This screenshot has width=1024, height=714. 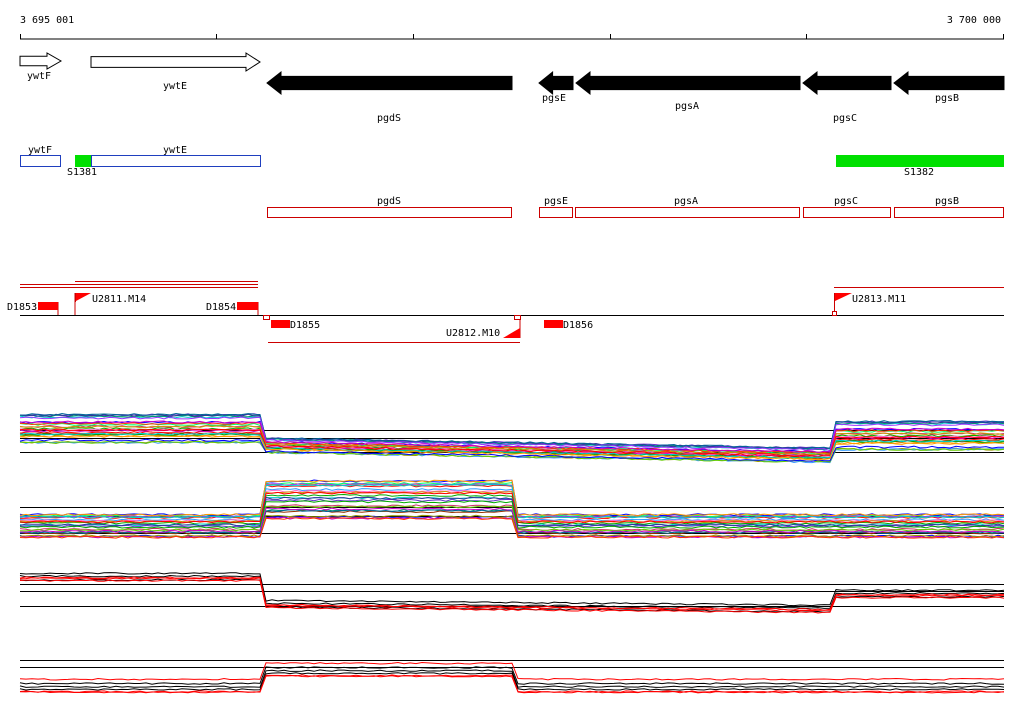 What do you see at coordinates (578, 325) in the screenshot?
I see `terminator-label-D1856: D1856` at bounding box center [578, 325].